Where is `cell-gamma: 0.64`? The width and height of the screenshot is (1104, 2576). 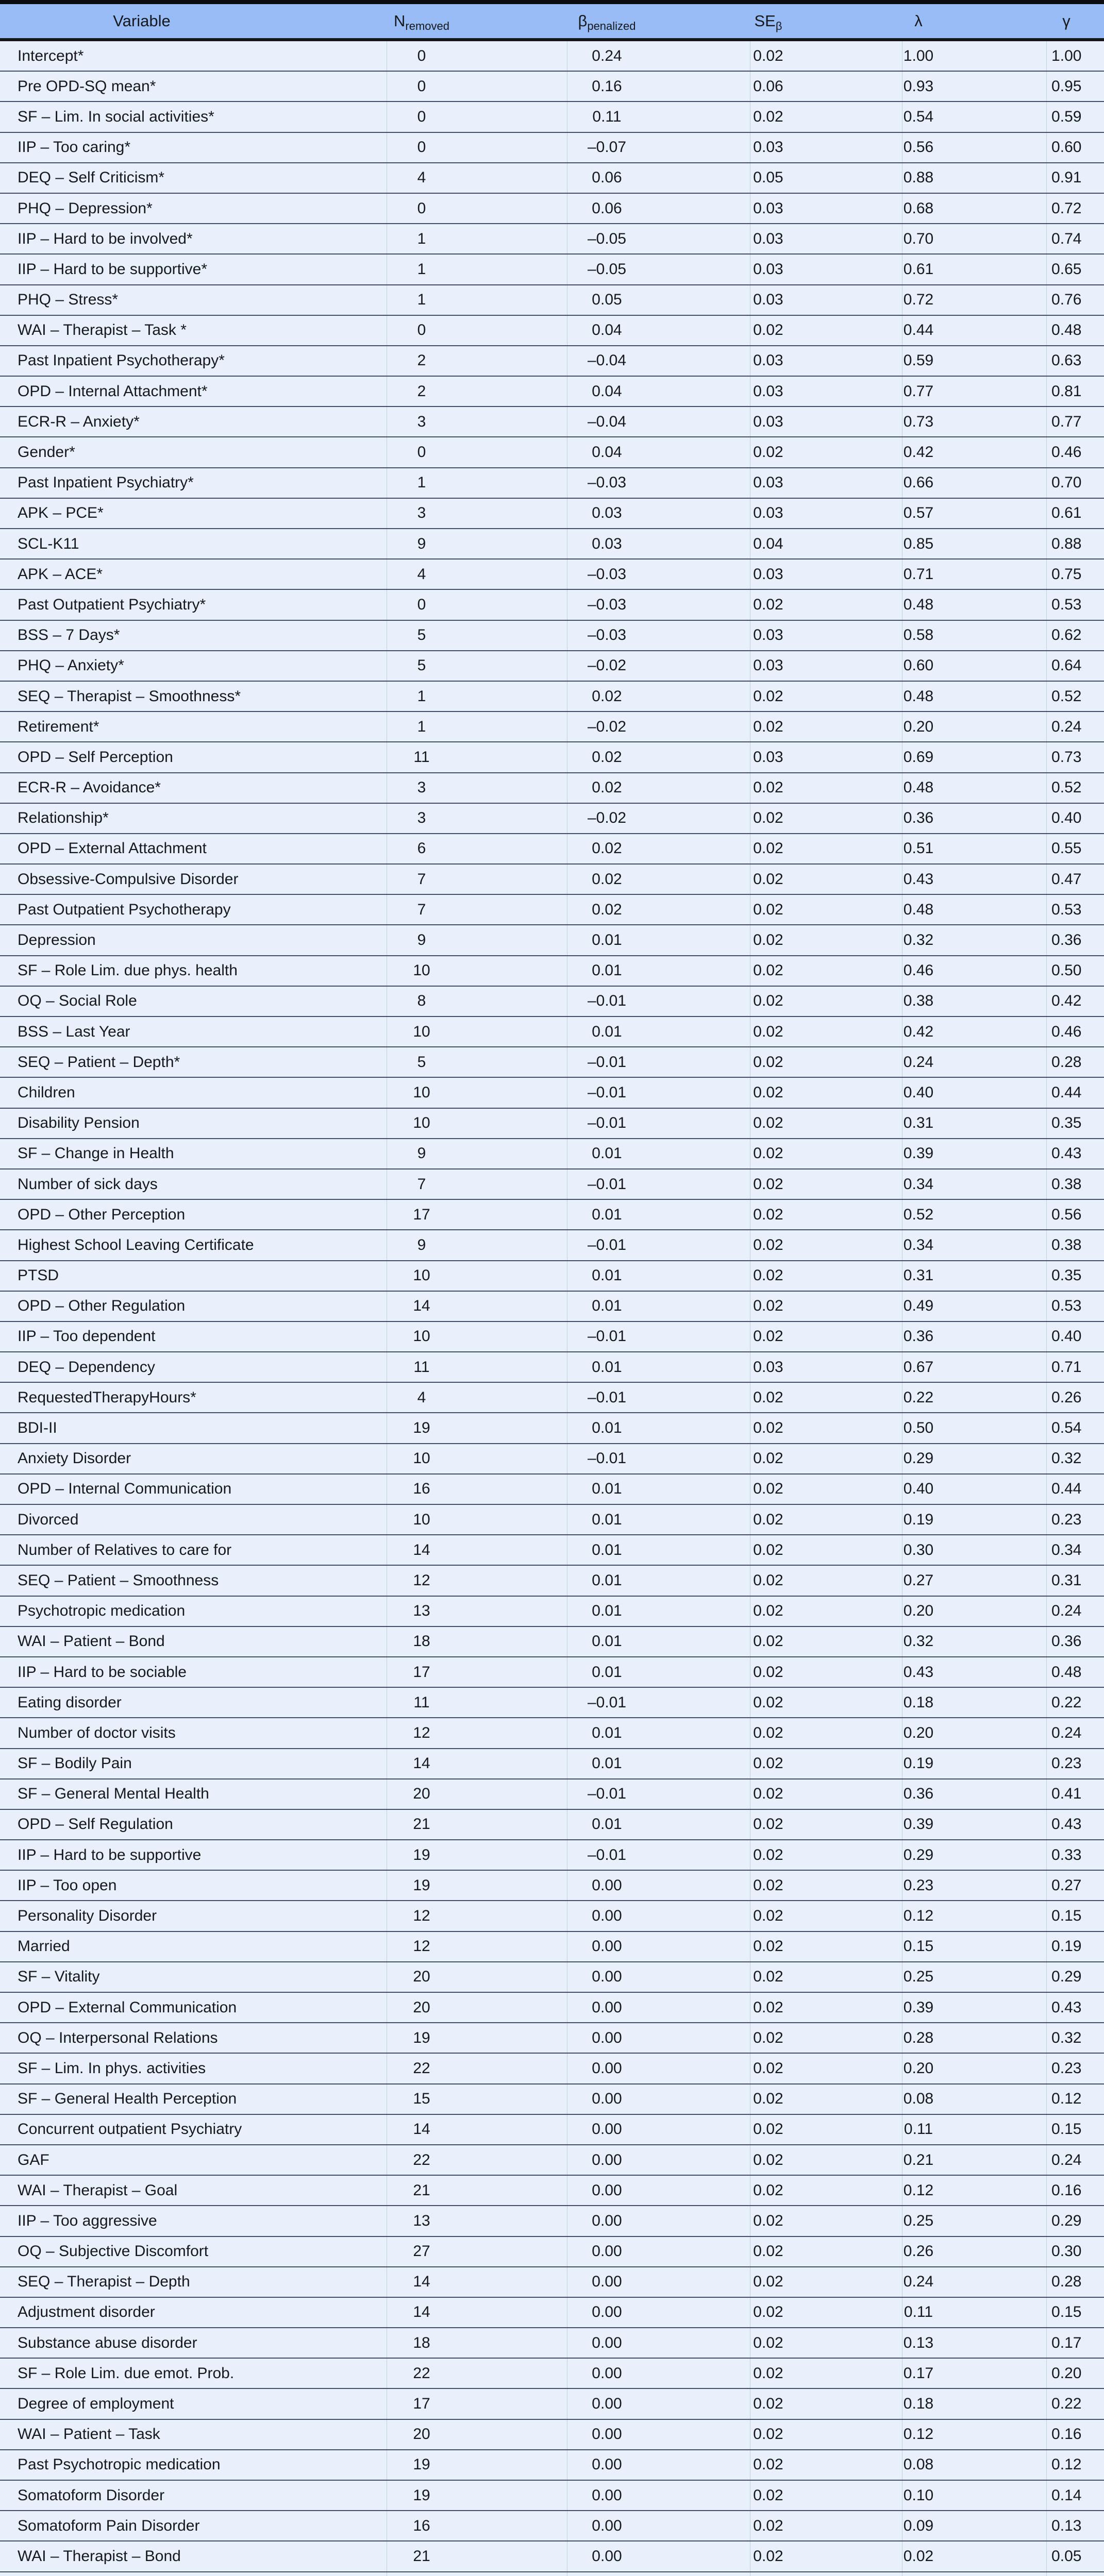 cell-gamma: 0.64 is located at coordinates (1075, 666).